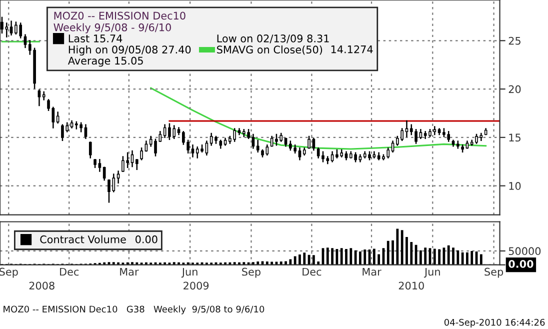 The height and width of the screenshot is (329, 548). Describe the element at coordinates (129, 50) in the screenshot. I see `annotation: High on 09/05/08 27.40` at that location.